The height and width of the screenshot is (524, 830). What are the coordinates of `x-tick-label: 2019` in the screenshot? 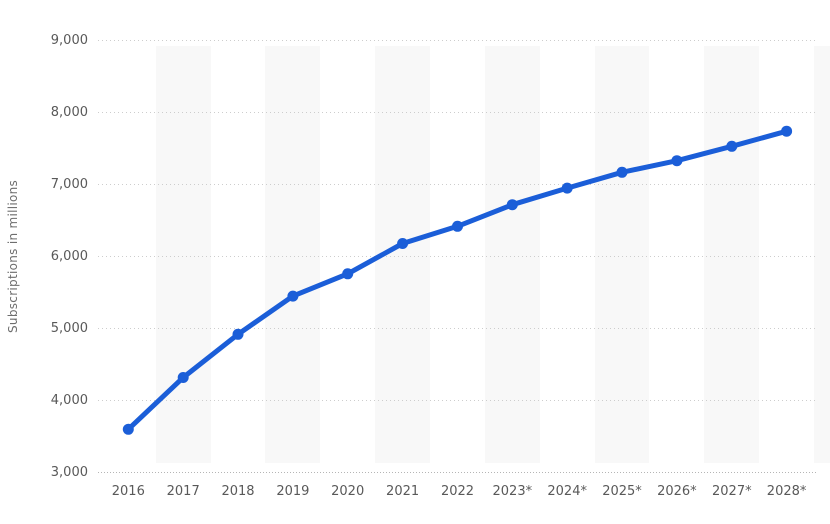 It's located at (293, 491).